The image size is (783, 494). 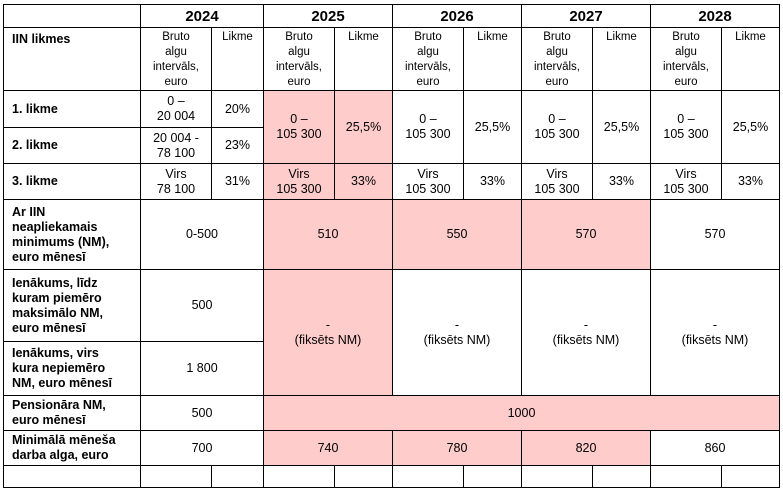 I want to click on rate-2026-3: 33%, so click(x=492, y=181).